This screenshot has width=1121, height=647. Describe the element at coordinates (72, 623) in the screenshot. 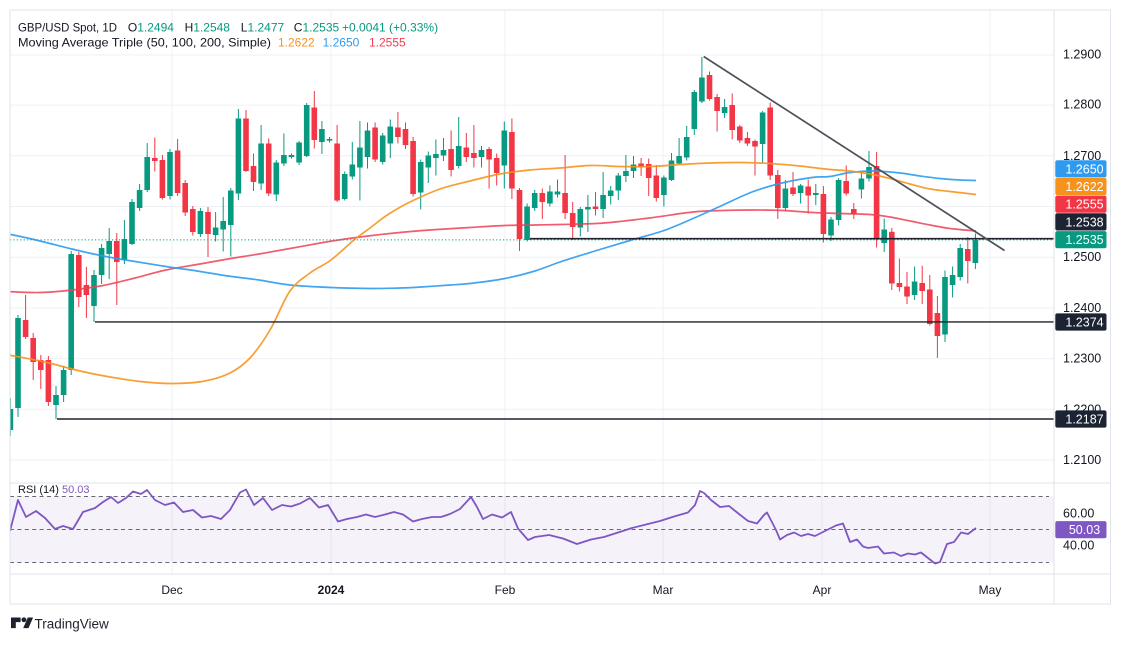

I see `svg-text: TradingView` at that location.